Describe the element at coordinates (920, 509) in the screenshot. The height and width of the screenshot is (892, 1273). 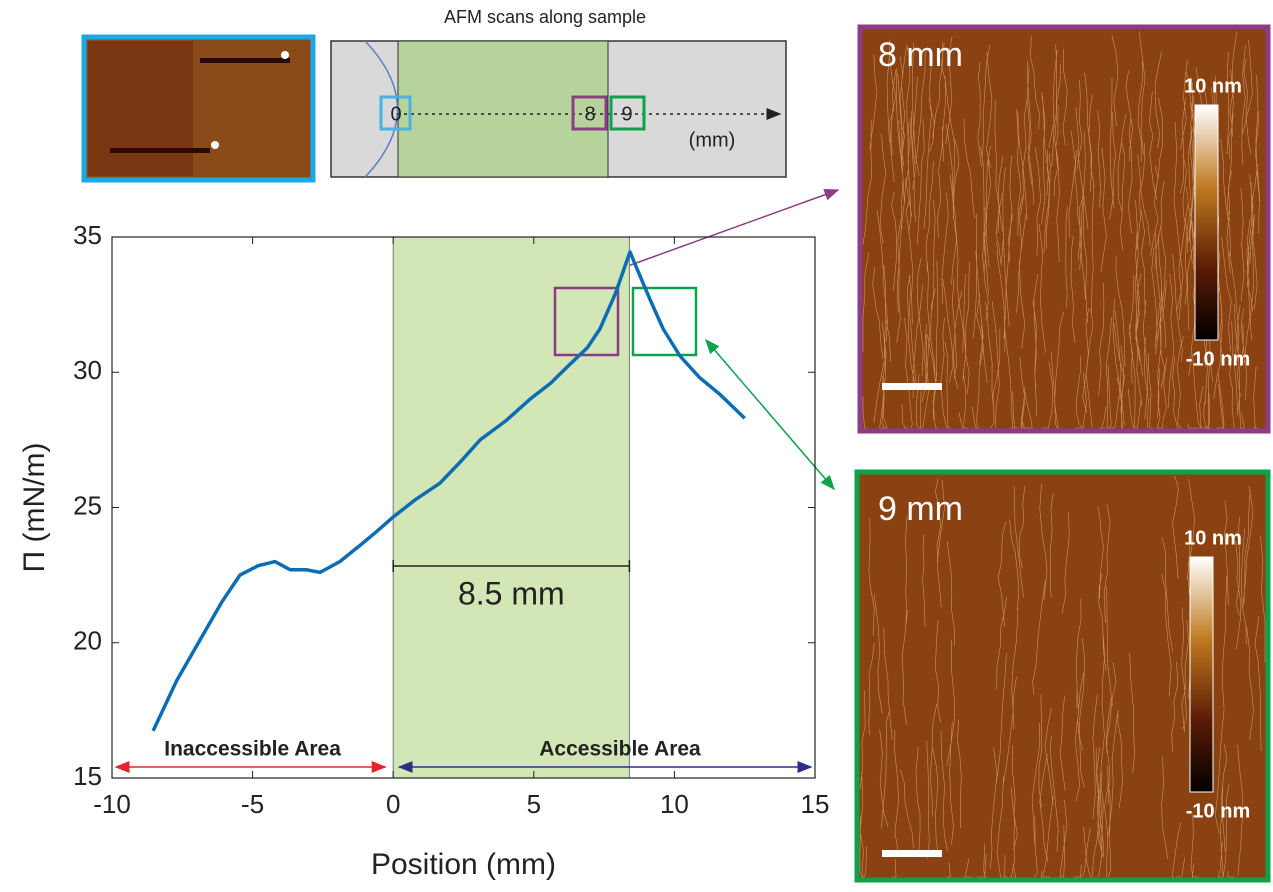
I see `afm-label: 9 mm` at that location.